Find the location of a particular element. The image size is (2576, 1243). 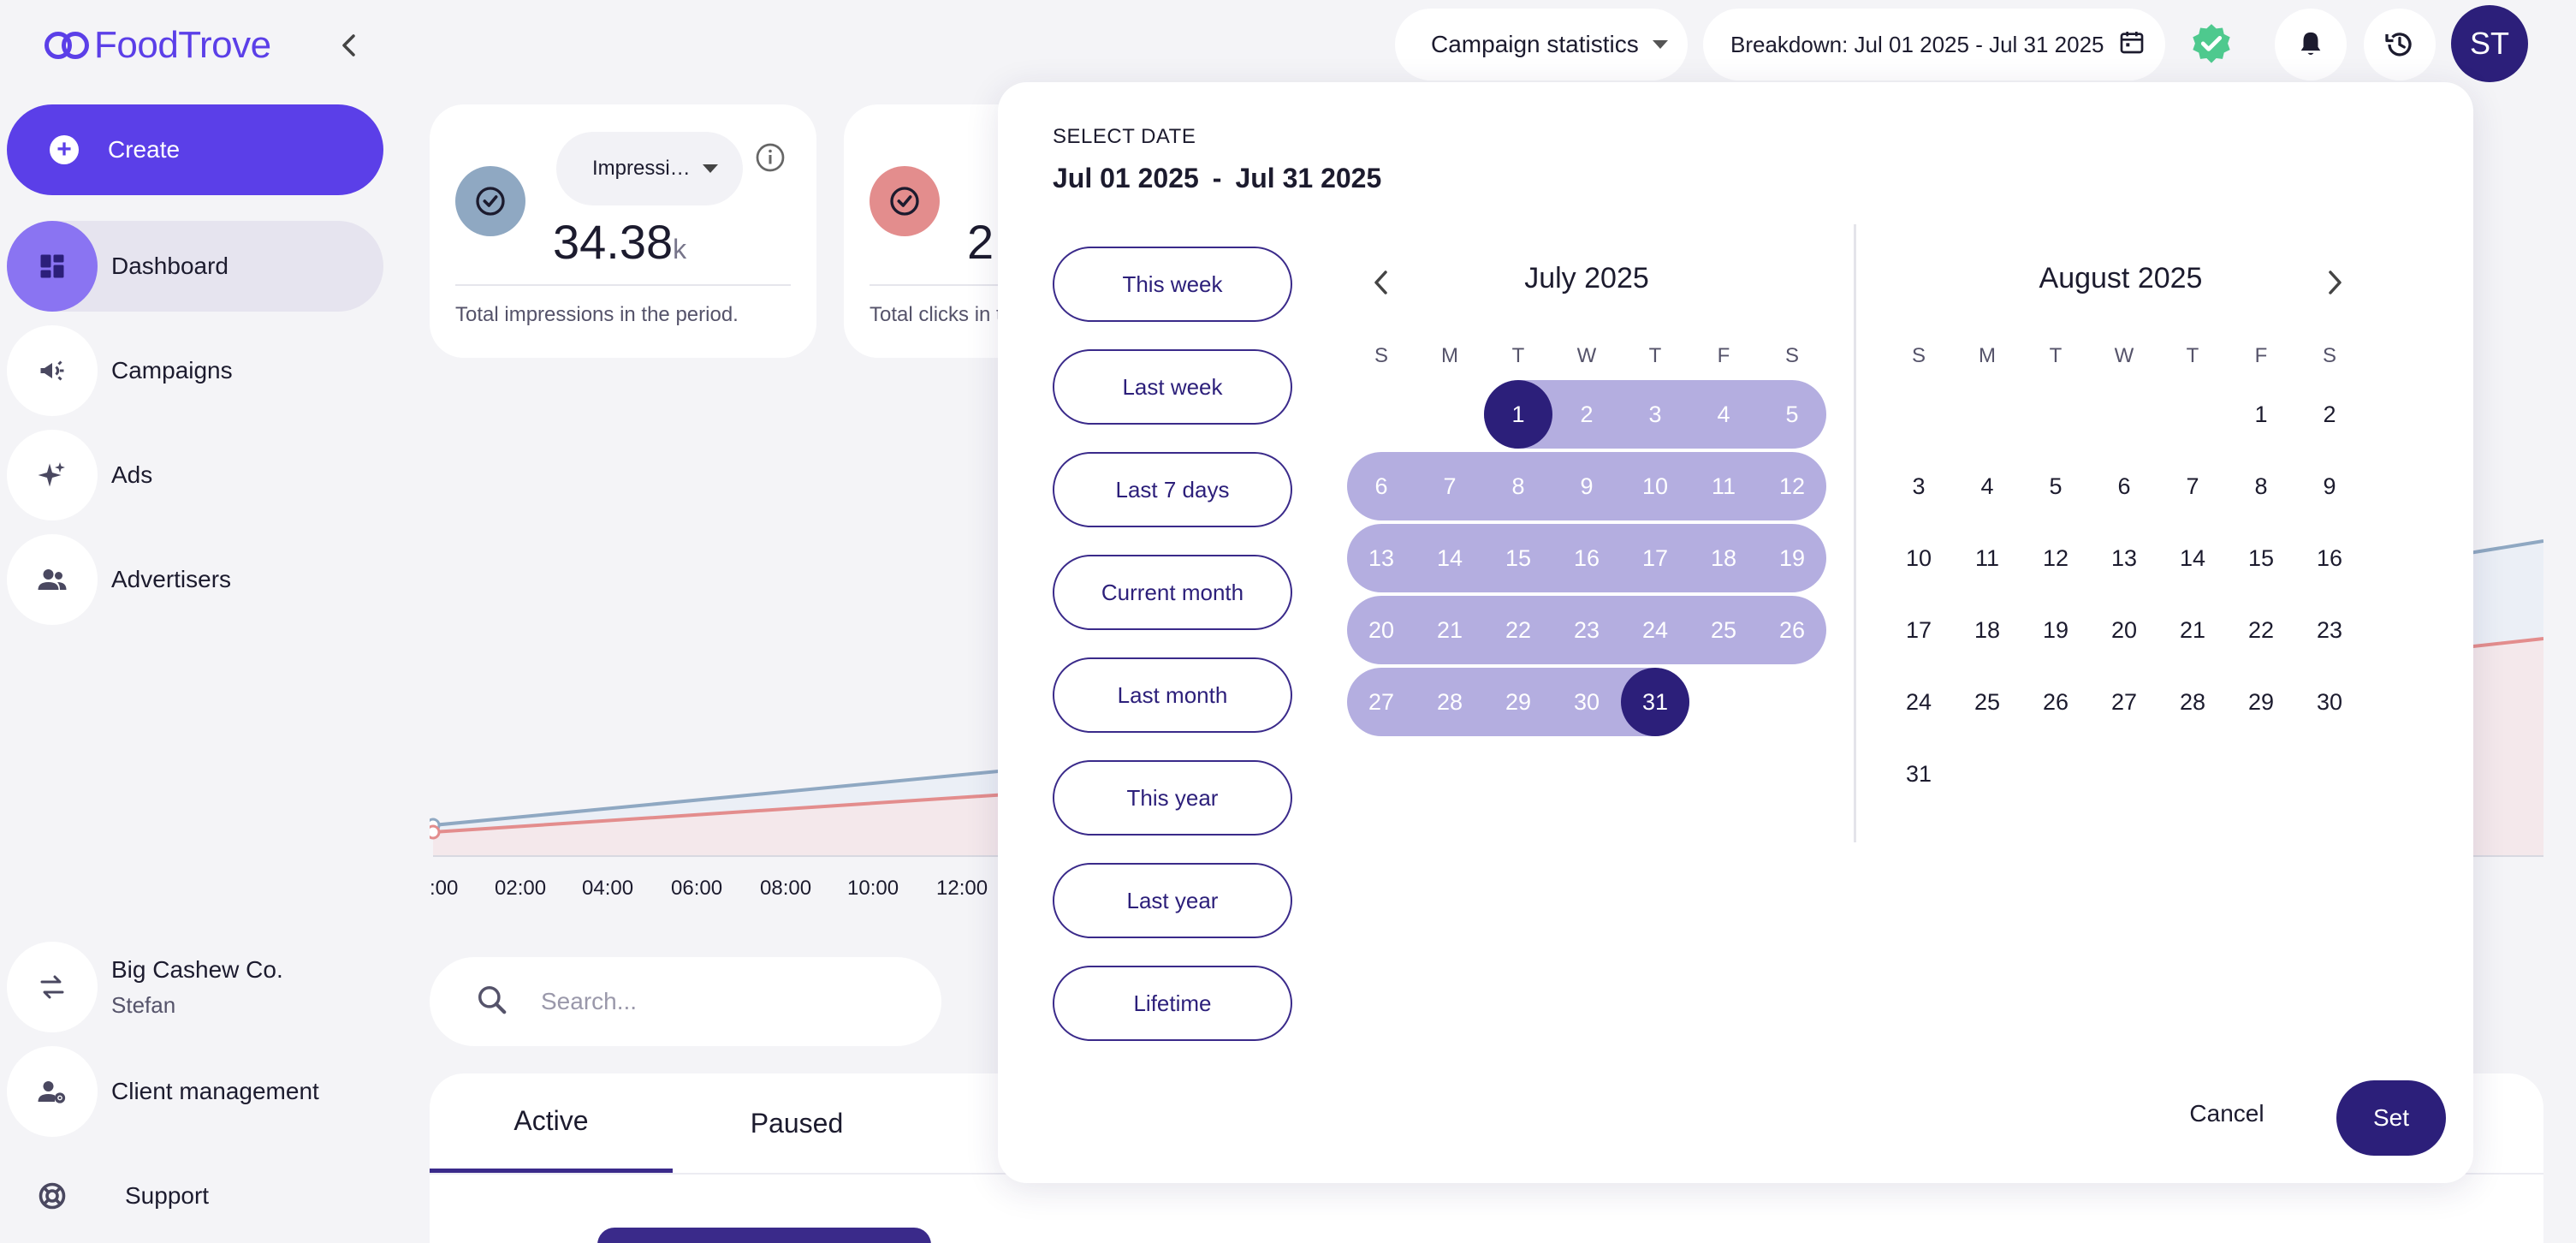

history-button is located at coordinates (2400, 44).